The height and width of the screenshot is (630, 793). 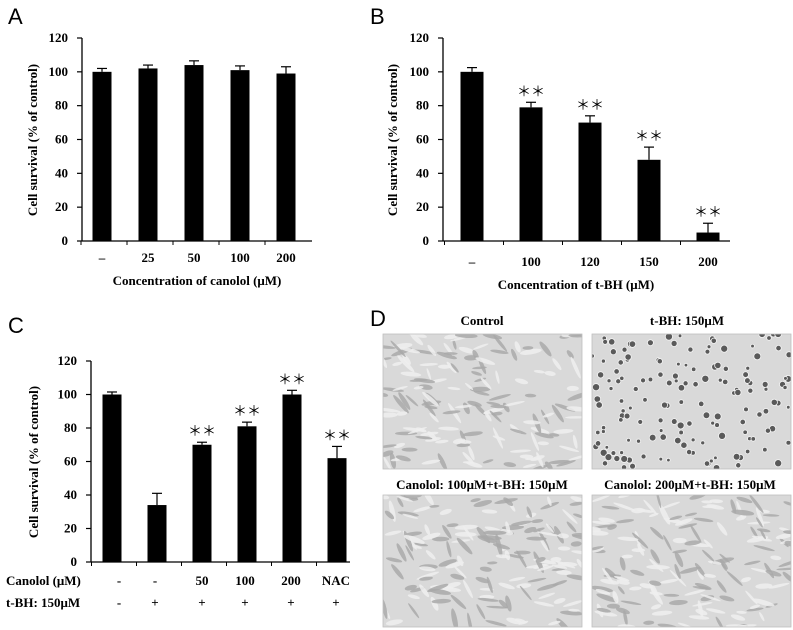 What do you see at coordinates (180, 139) in the screenshot?
I see `panel-a-y-axis: 0 20 40 60 80 100 120` at bounding box center [180, 139].